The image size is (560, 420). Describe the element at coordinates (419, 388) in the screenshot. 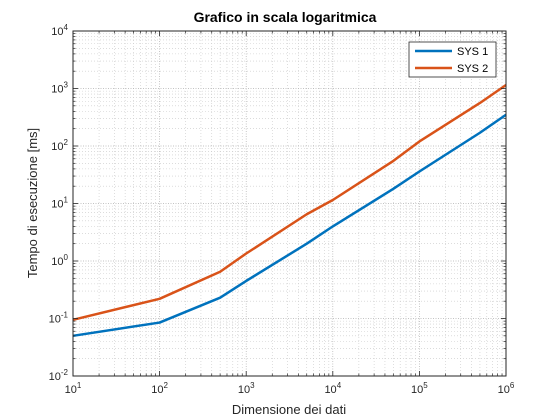

I see `x-tick-label: 10⁵` at that location.